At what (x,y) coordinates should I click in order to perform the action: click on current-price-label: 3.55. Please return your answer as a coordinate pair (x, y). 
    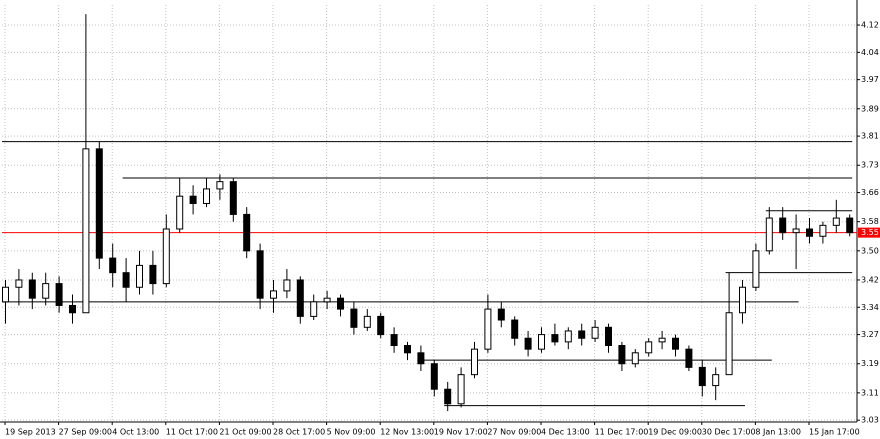
    Looking at the image, I should click on (870, 232).